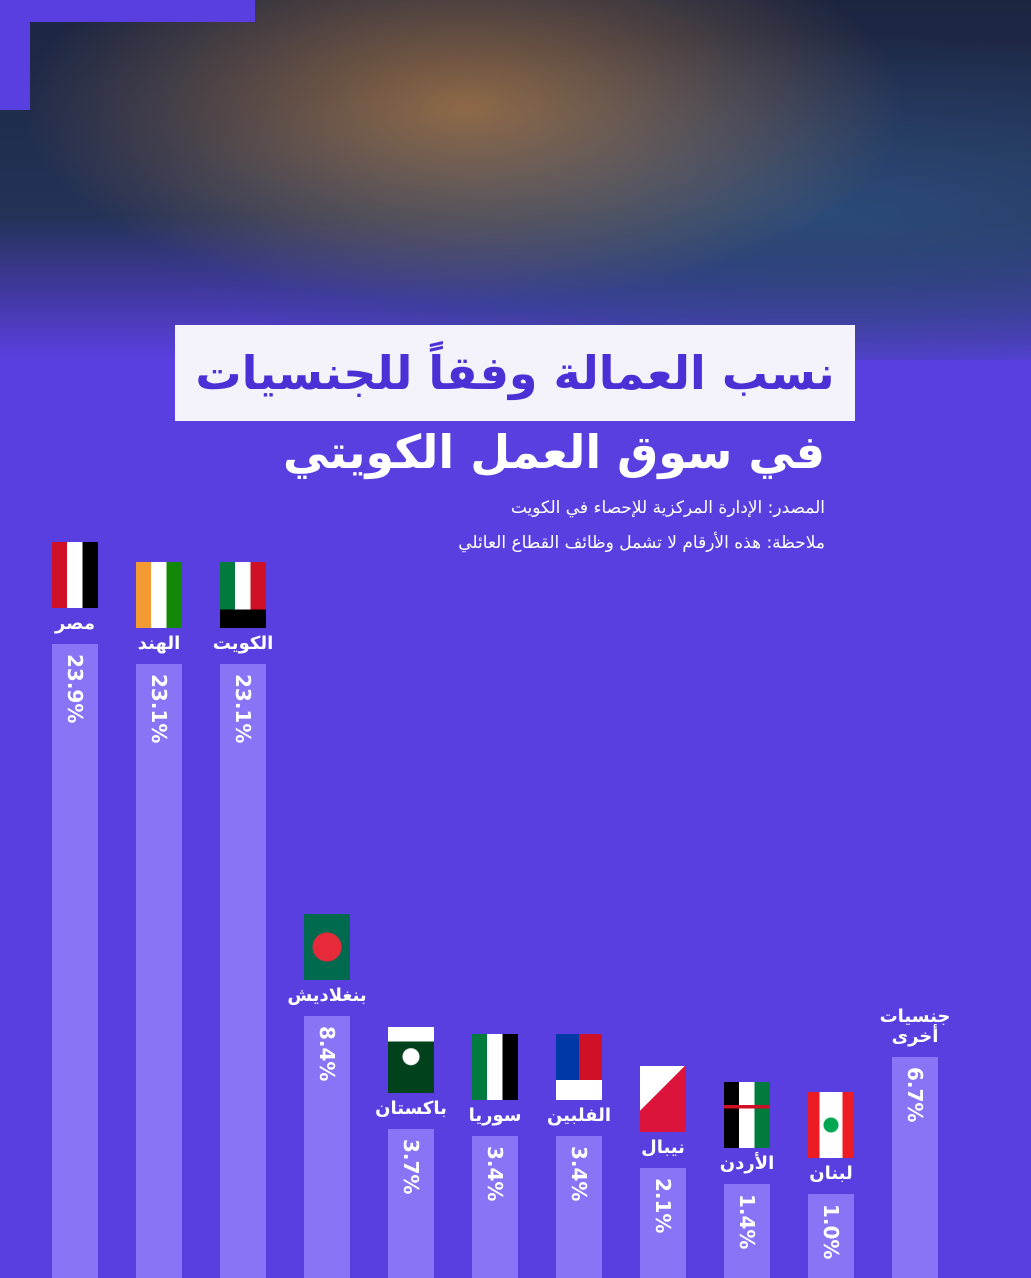 This screenshot has width=1031, height=1278. What do you see at coordinates (747, 1164) in the screenshot?
I see `category-label: الأردن` at bounding box center [747, 1164].